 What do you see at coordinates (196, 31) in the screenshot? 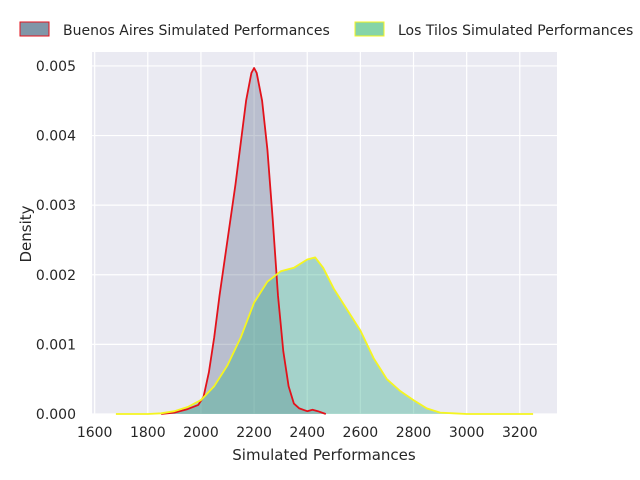
I see `legend-label: Buenos Aires Simulated Performances` at bounding box center [196, 31].